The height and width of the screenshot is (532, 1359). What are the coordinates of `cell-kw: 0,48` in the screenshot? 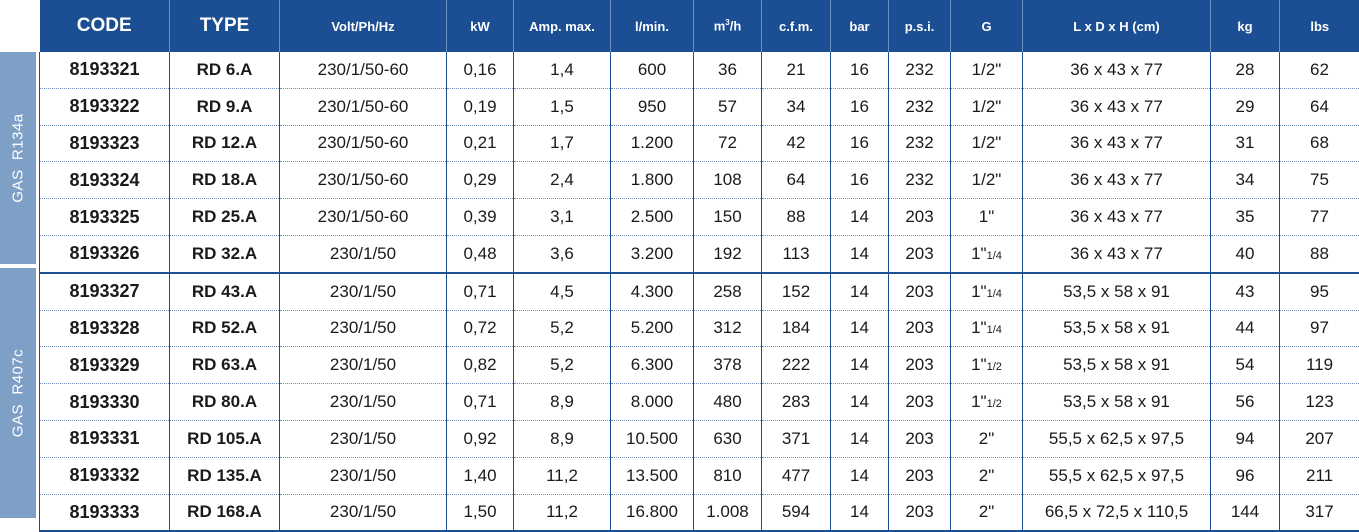 It's located at (480, 253).